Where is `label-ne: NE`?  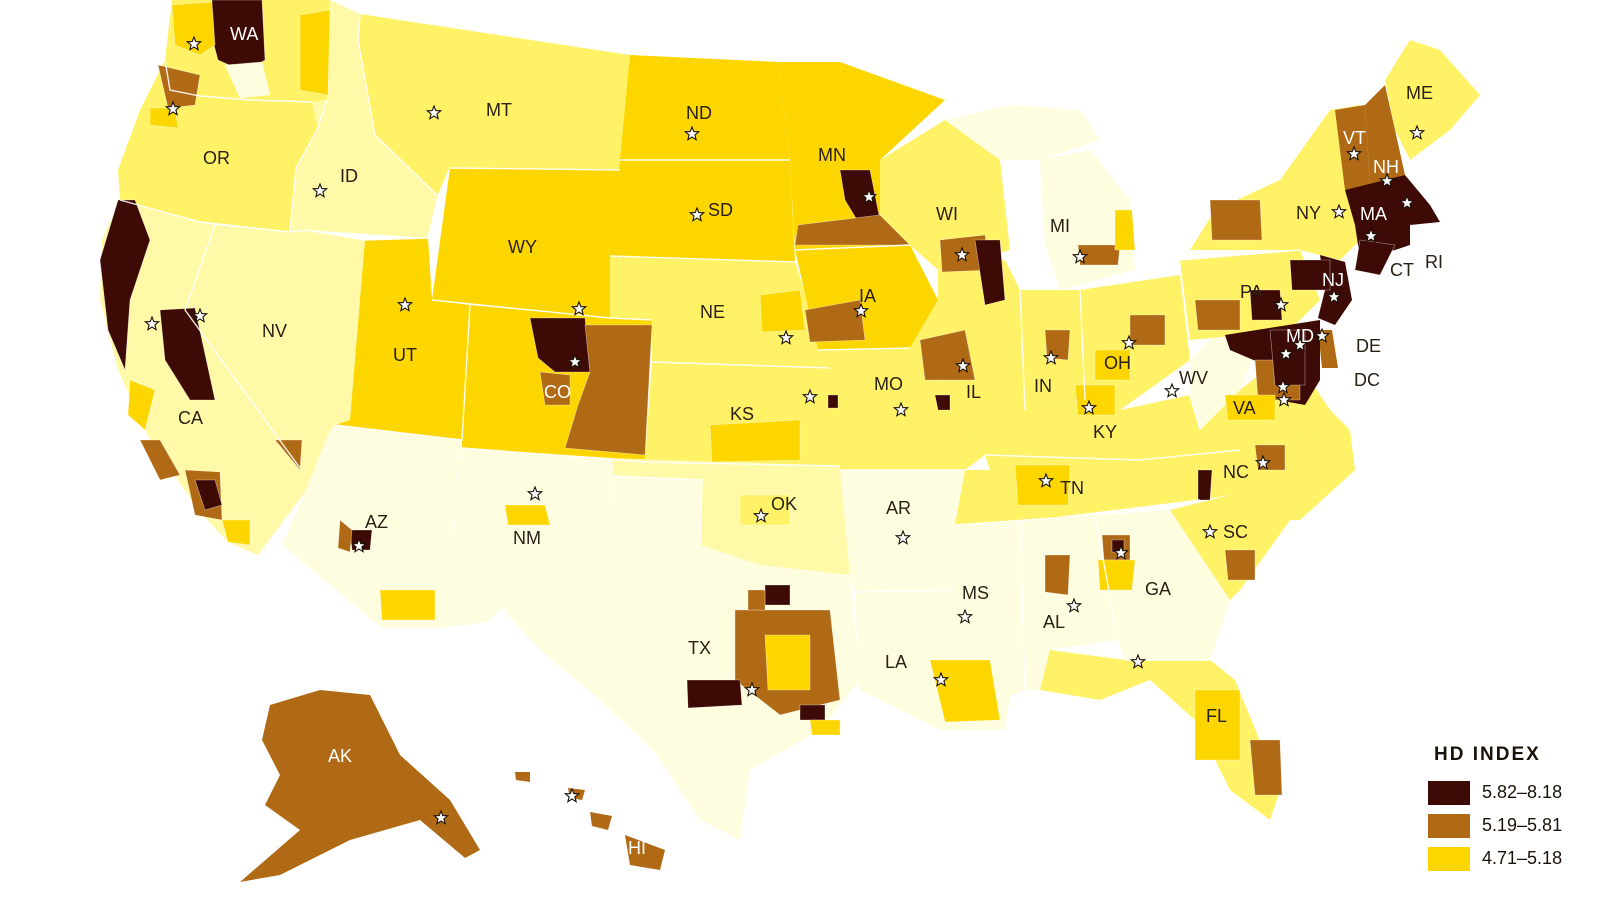 label-ne: NE is located at coordinates (712, 312).